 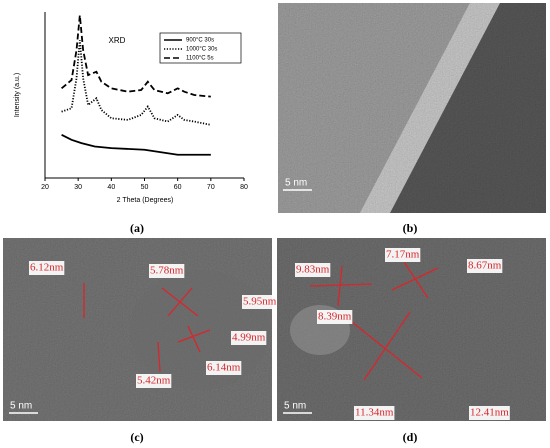 I want to click on size-annotation: 9.83nm, so click(x=313, y=270).